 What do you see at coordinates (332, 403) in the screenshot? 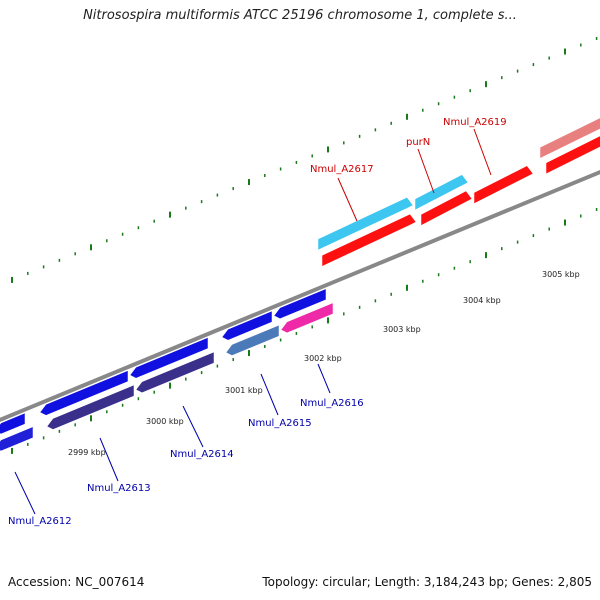
I see `gene-label-nmul-a2616: Nmul_A2616` at bounding box center [332, 403].